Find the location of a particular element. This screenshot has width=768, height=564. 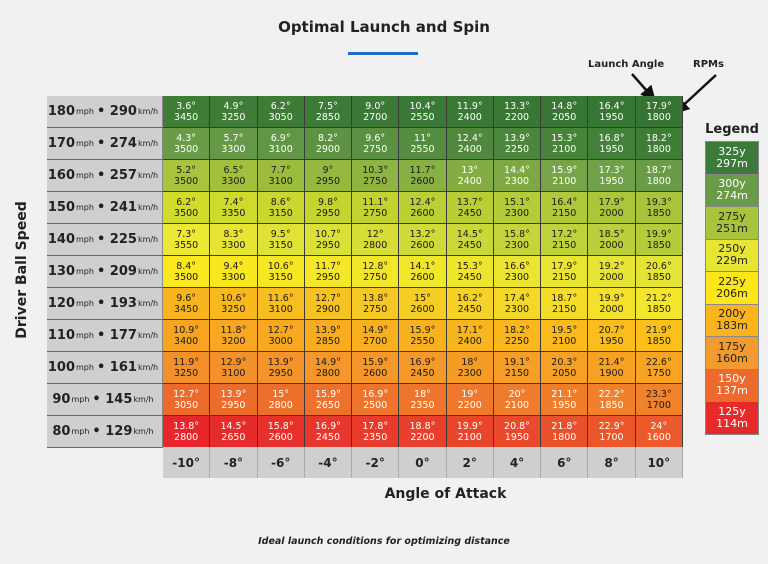

table-cell: 17.1° 2400 is located at coordinates (470, 336).